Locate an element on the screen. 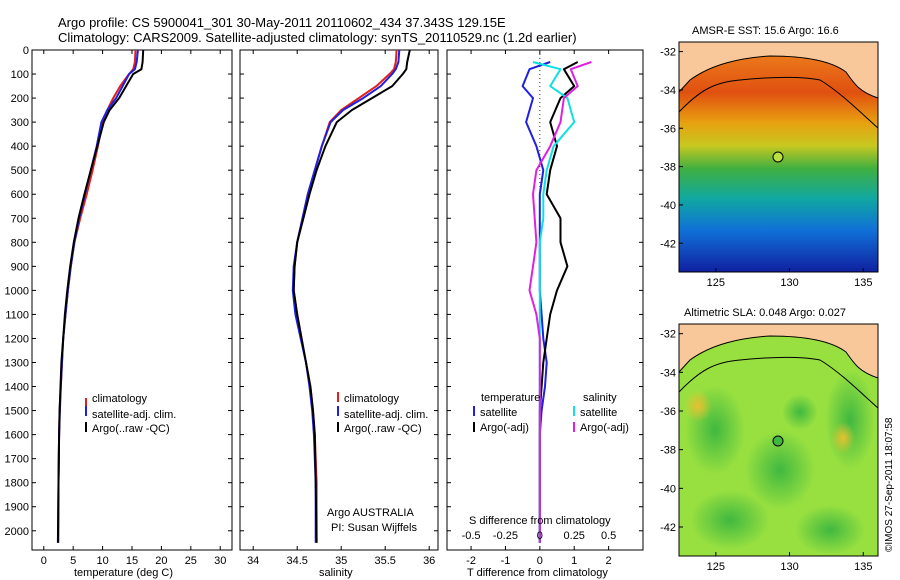 Image resolution: width=900 pixels, height=580 pixels. x-tick-label: 36 is located at coordinates (429, 561).